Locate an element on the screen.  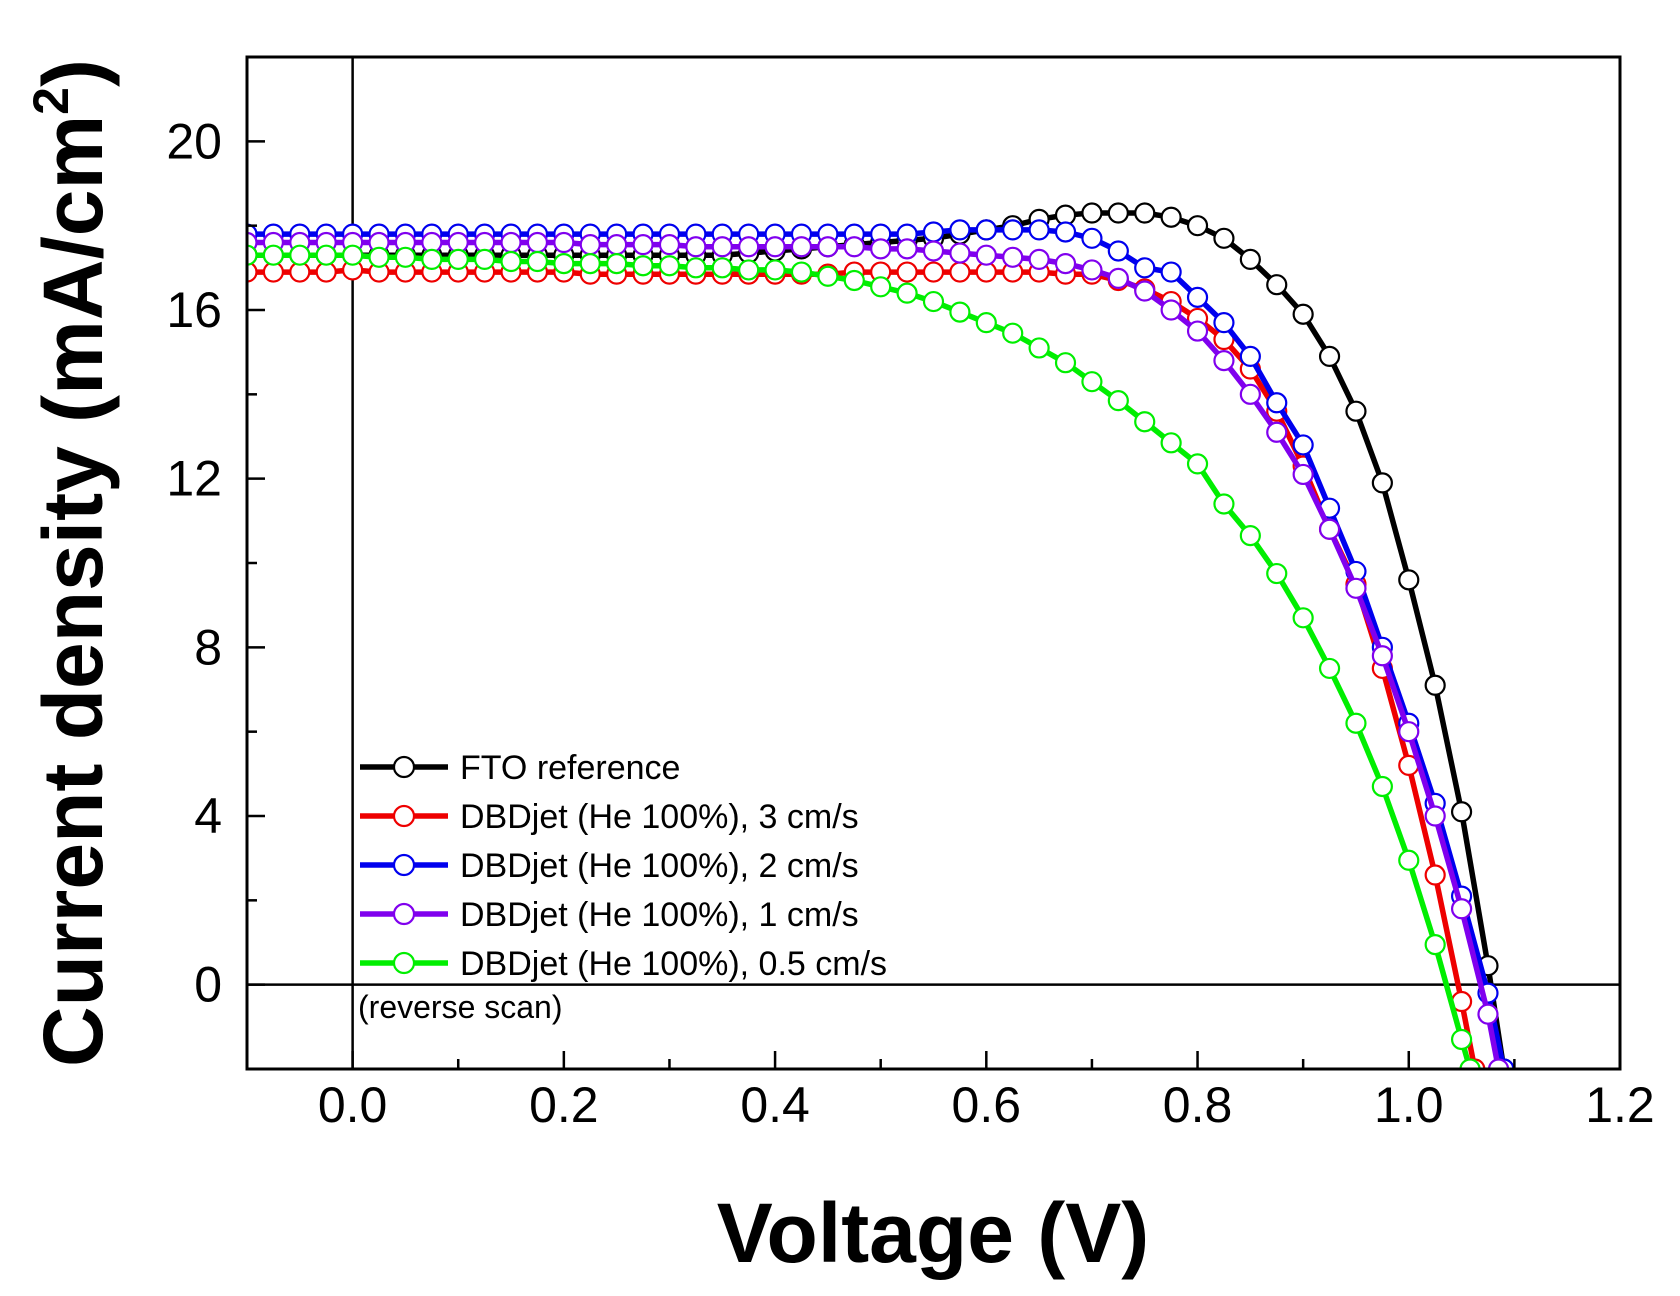
x-tick-label: 1.0 is located at coordinates (1409, 1105).